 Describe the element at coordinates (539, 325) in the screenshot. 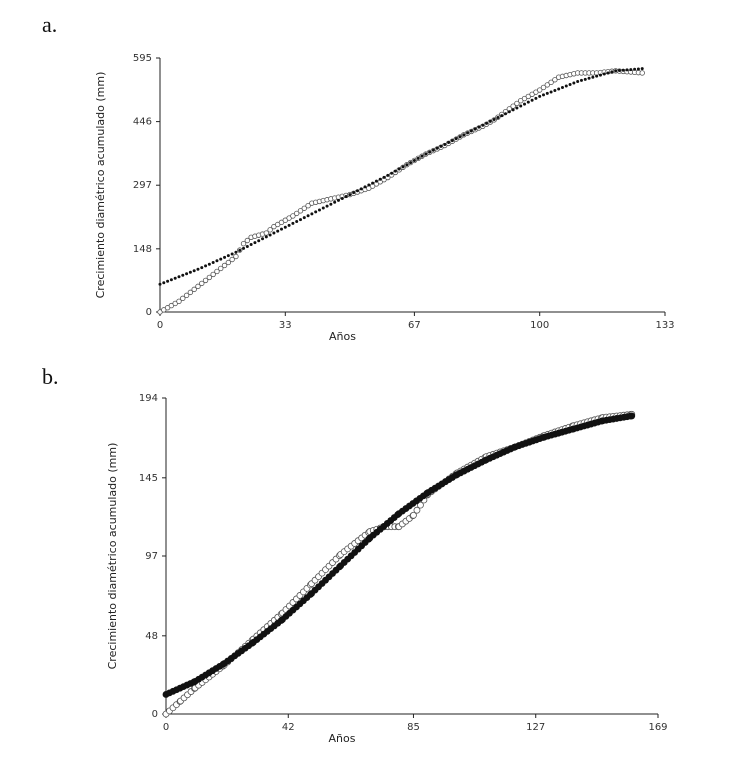

I see `chart-a-x-tick-label: 100` at that location.